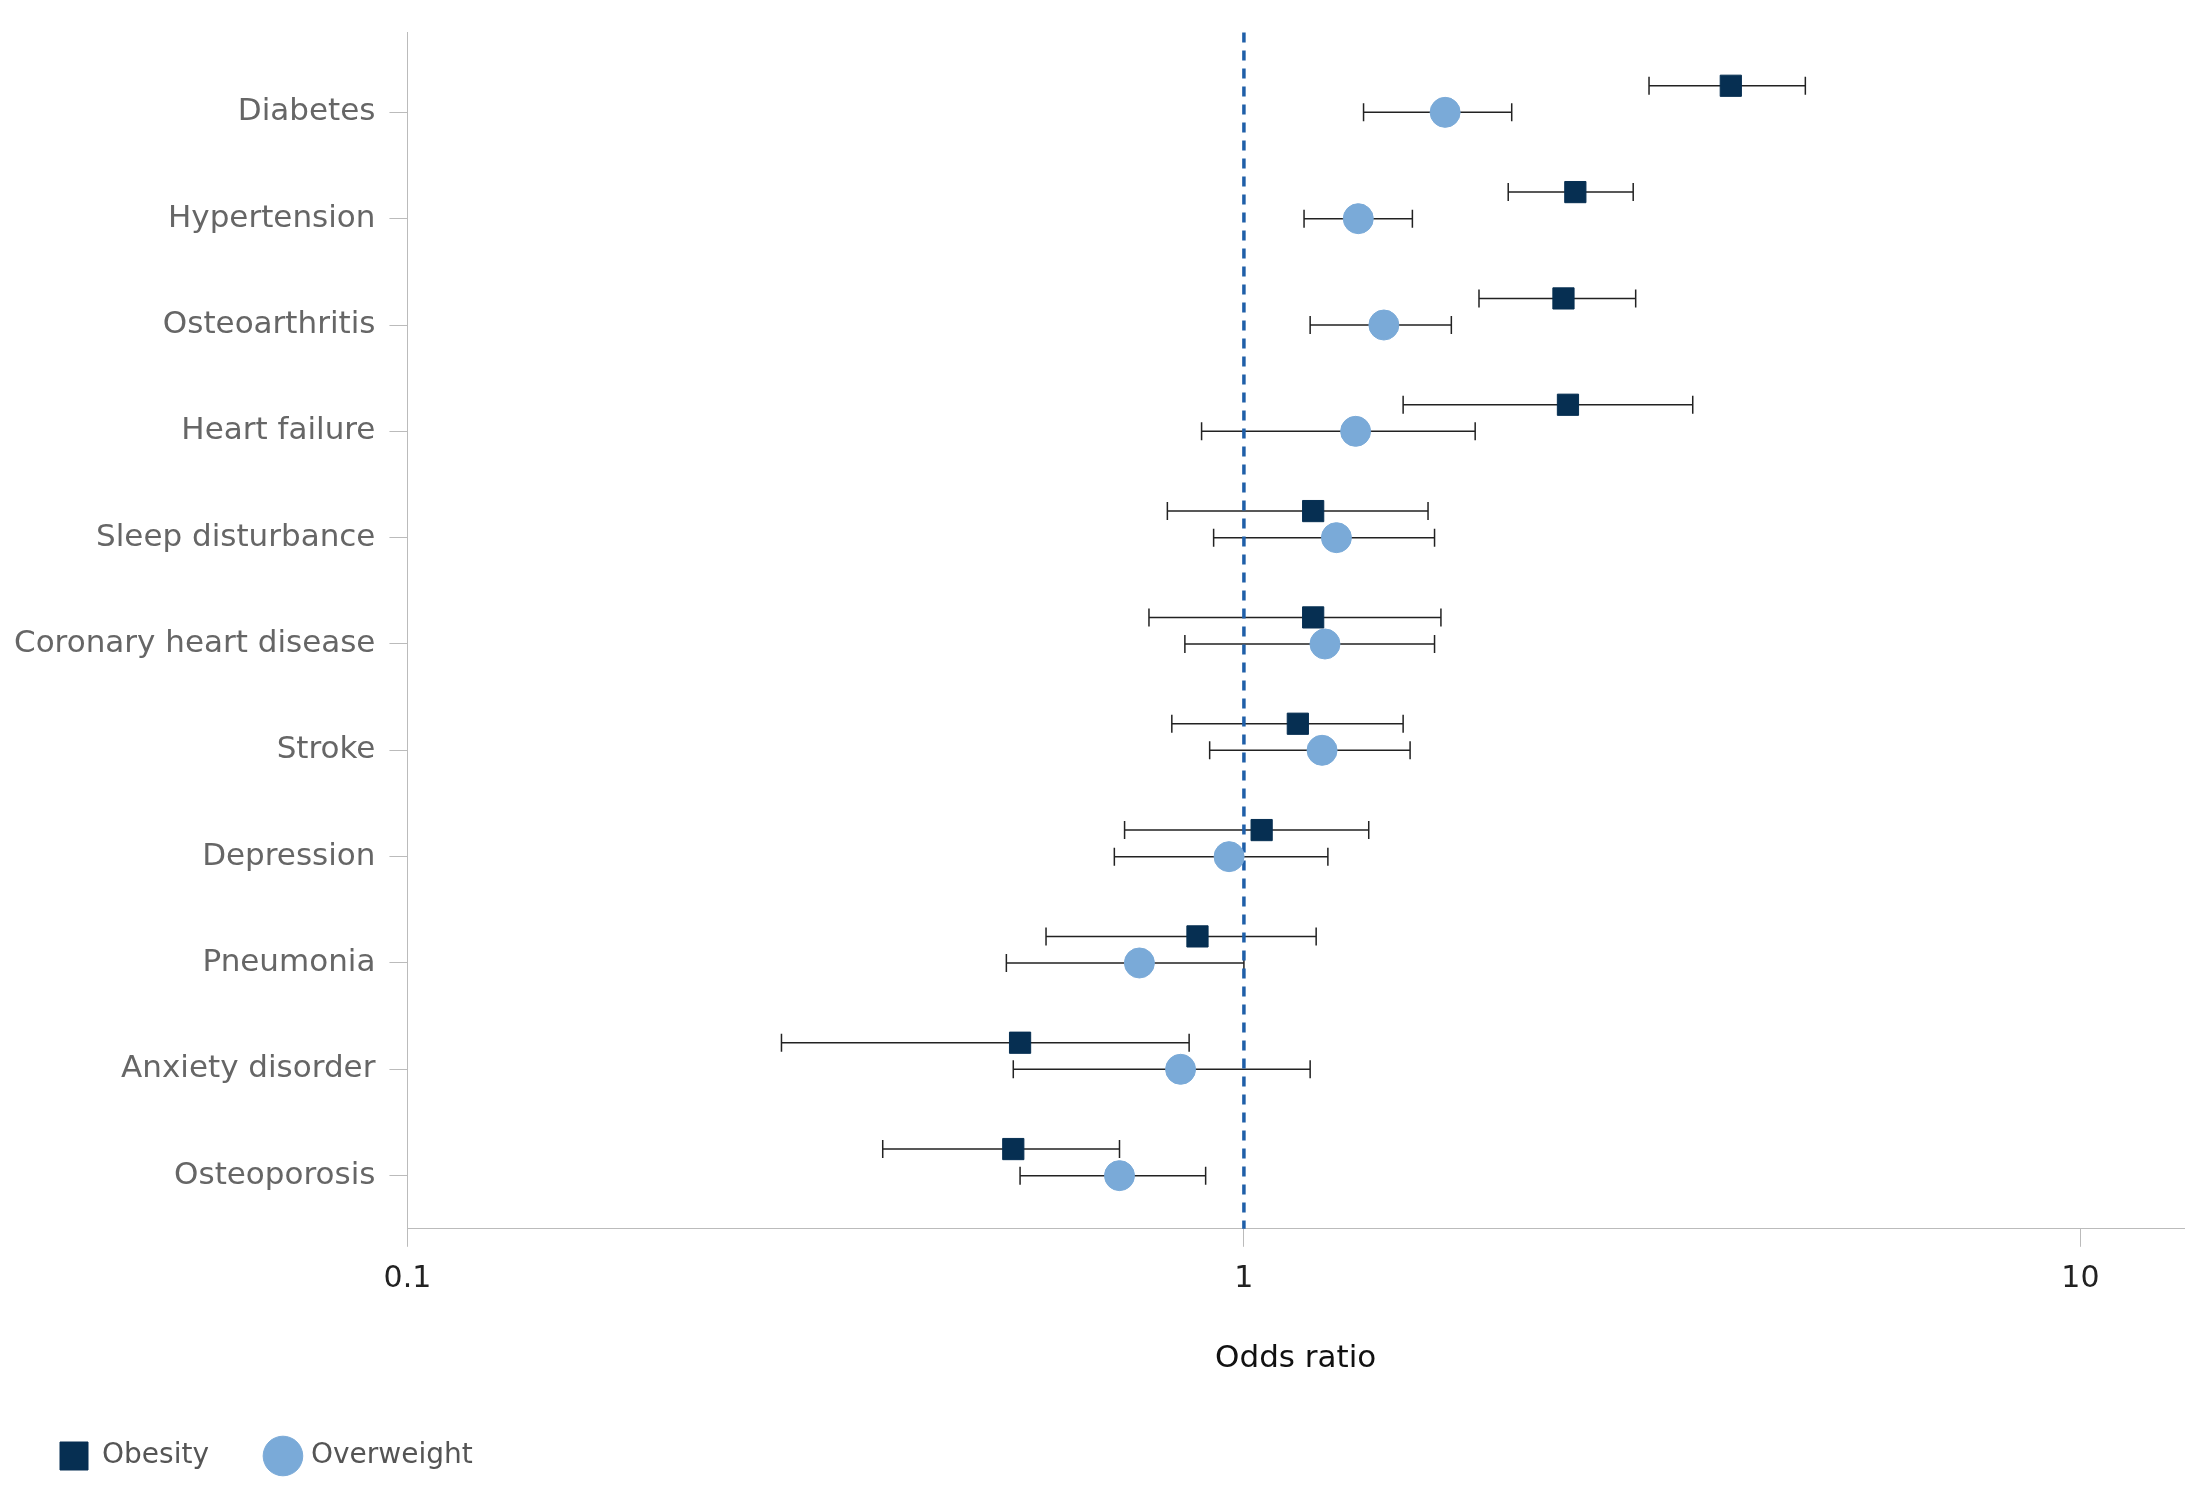 The image size is (2200, 1490). I want to click on y-tick-label: Heart failure, so click(278, 428).